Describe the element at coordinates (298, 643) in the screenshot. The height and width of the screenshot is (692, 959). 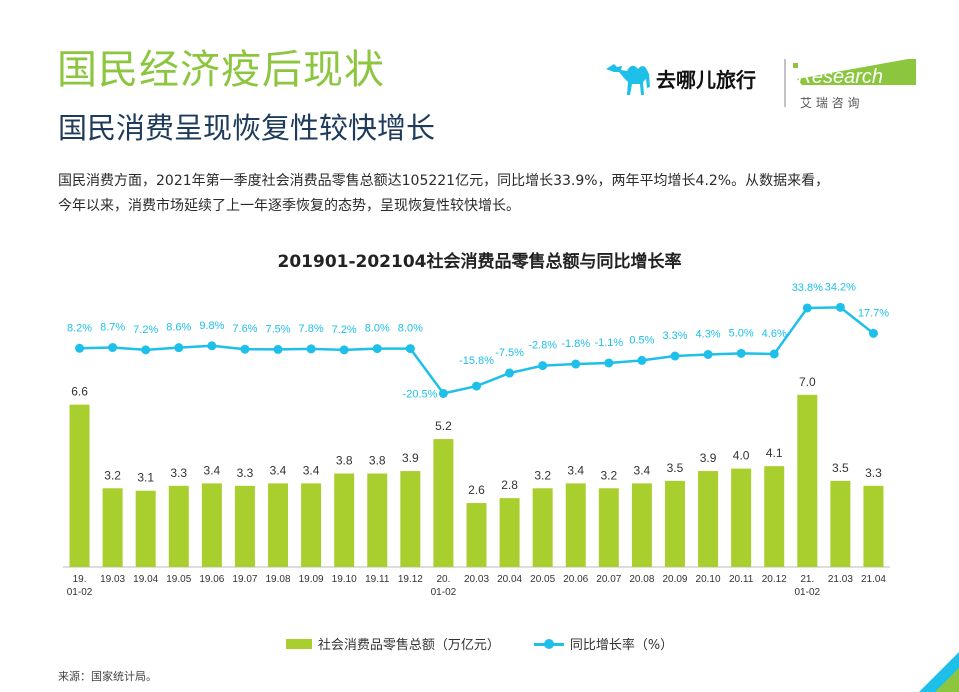
I see `legend-bar-swatch` at that location.